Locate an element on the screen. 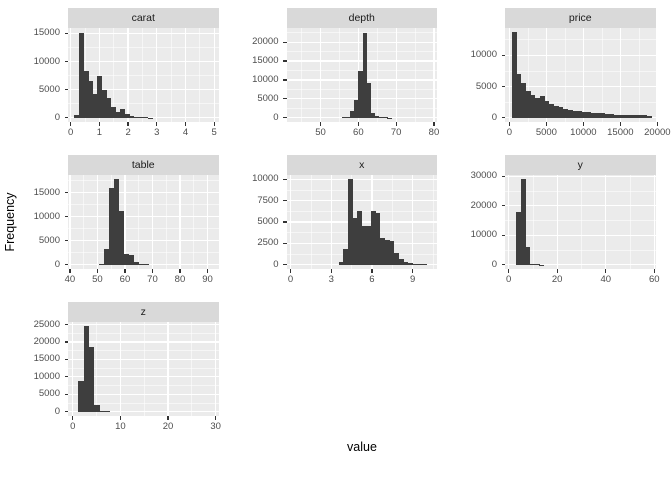 The height and width of the screenshot is (480, 672). y-tick-label: 15000 is located at coordinates (46, 33).